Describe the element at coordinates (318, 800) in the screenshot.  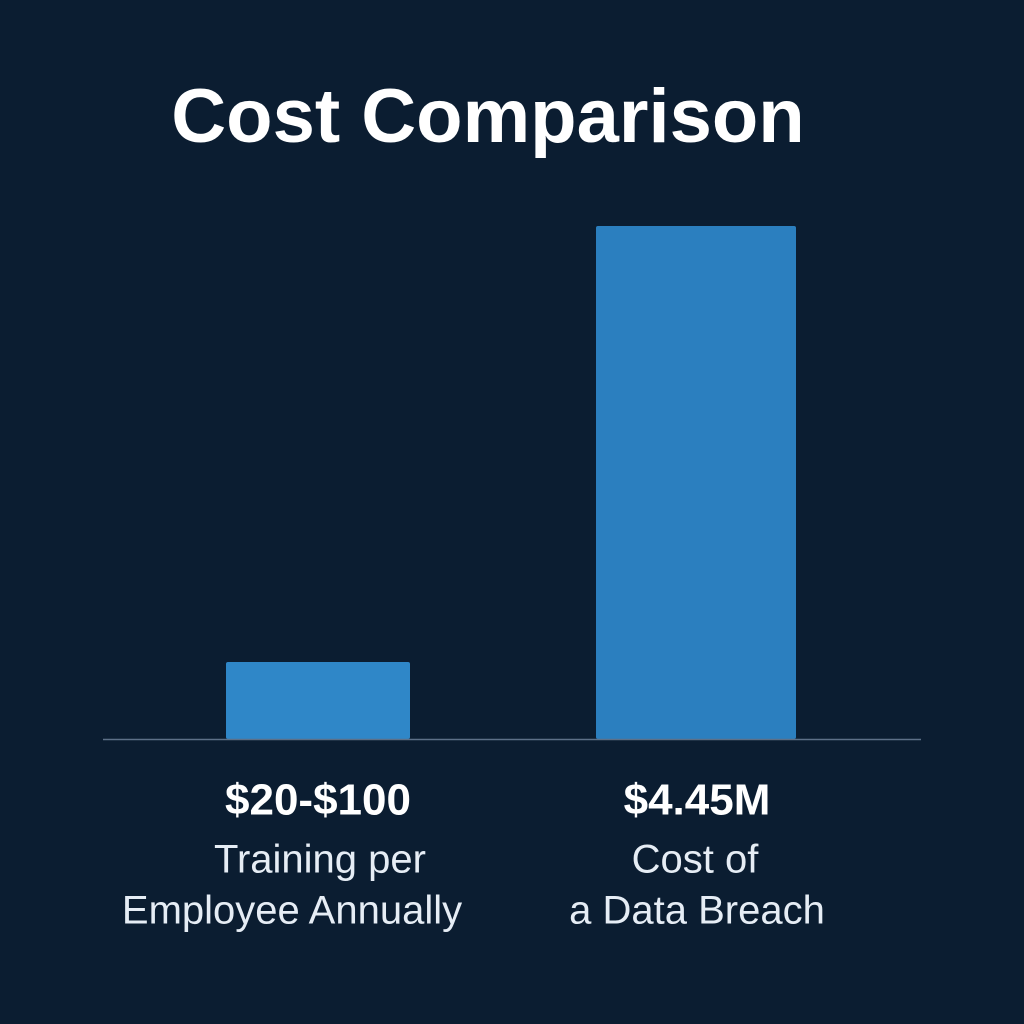
I see `amount-label: $20-$100` at that location.